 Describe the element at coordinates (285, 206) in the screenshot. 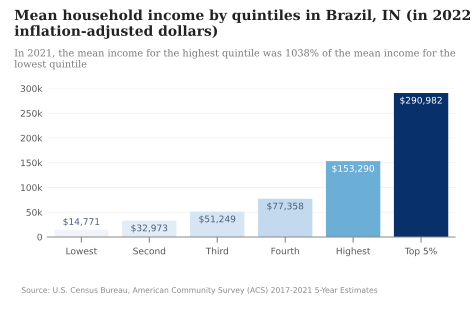

I see `data-label: $77,358` at that location.